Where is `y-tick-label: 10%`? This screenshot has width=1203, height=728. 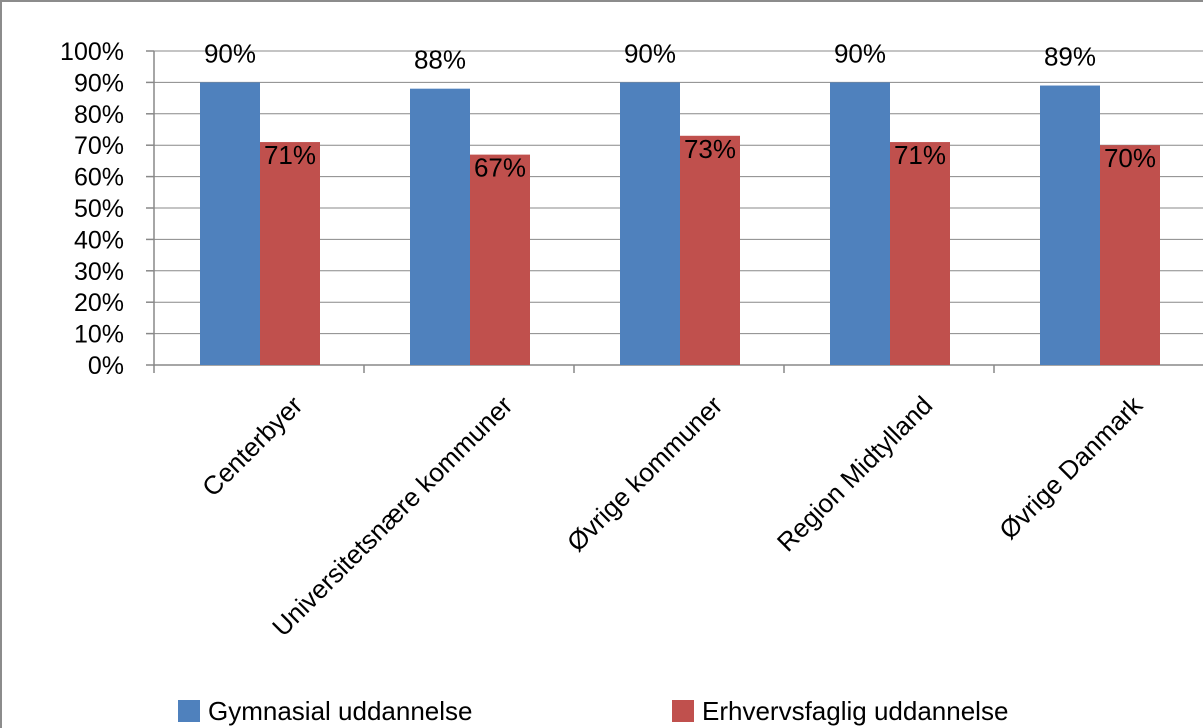 y-tick-label: 10% is located at coordinates (99, 335).